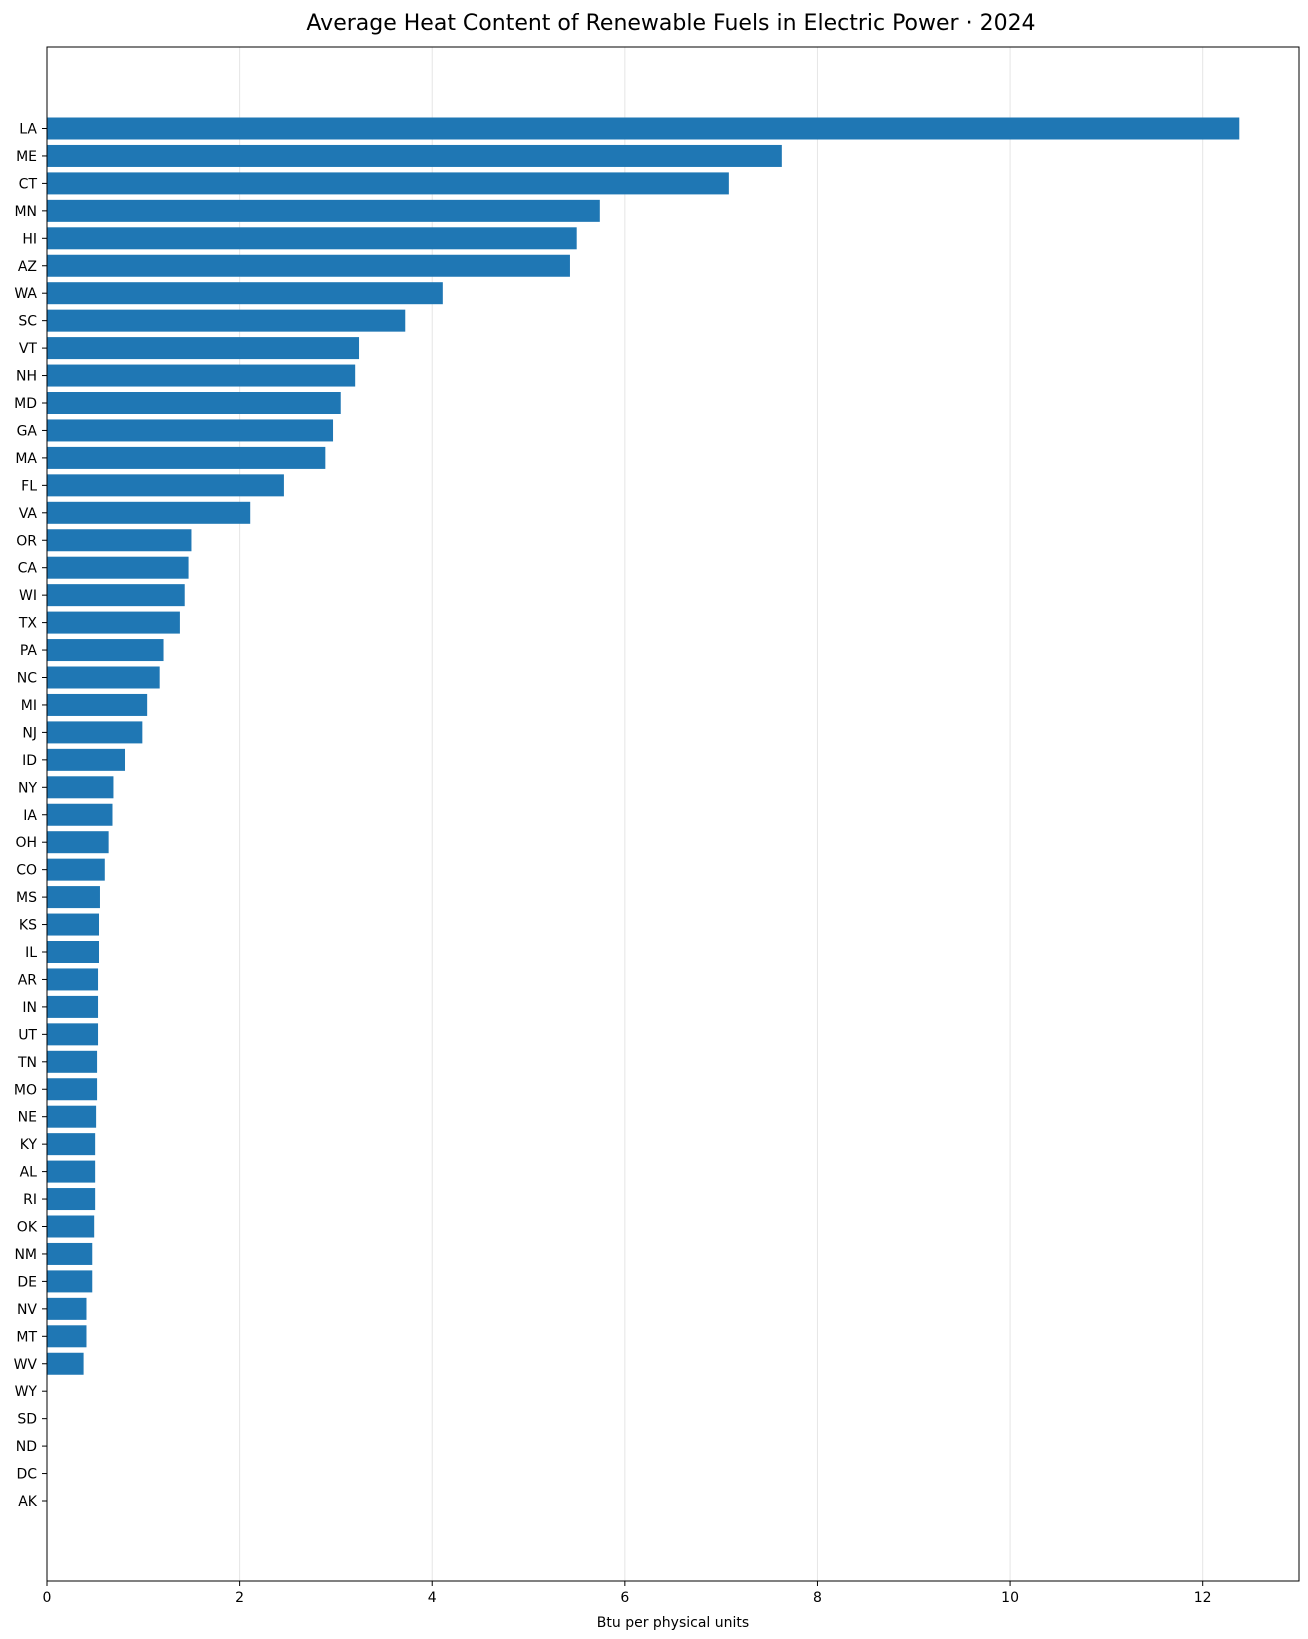 The width and height of the screenshot is (1308, 1639). What do you see at coordinates (71, 1226) in the screenshot?
I see `bar-ok` at bounding box center [71, 1226].